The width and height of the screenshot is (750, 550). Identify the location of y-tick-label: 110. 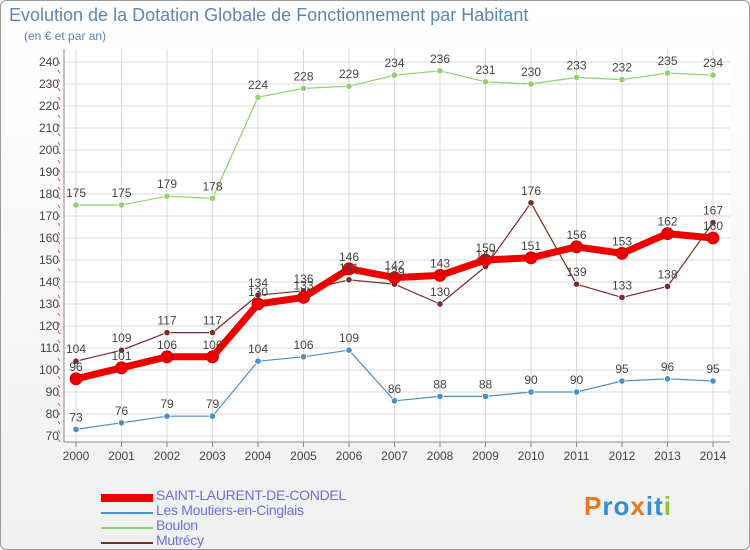
(49, 348).